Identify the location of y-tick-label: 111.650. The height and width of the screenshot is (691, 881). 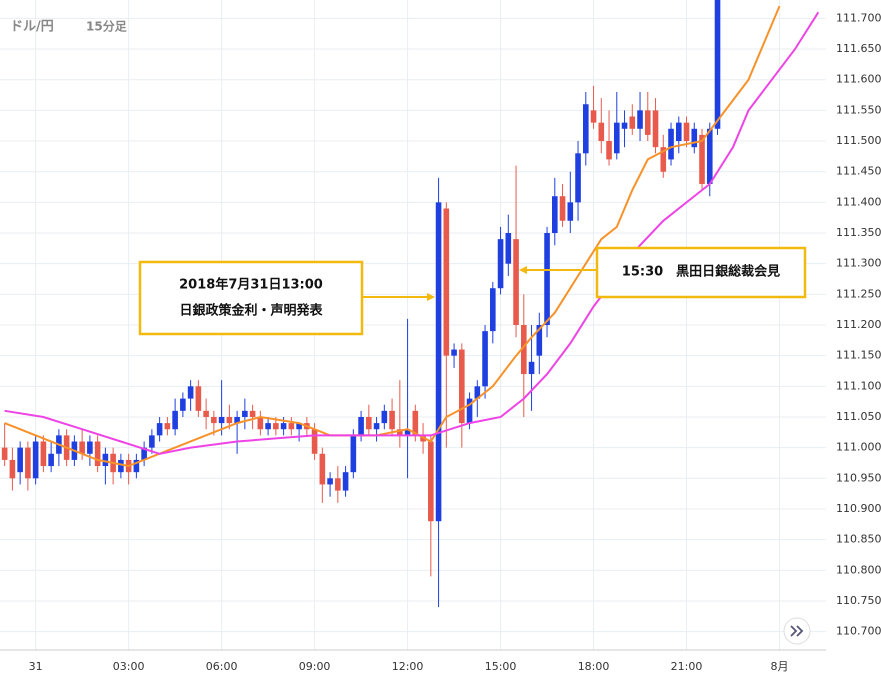
(858, 48).